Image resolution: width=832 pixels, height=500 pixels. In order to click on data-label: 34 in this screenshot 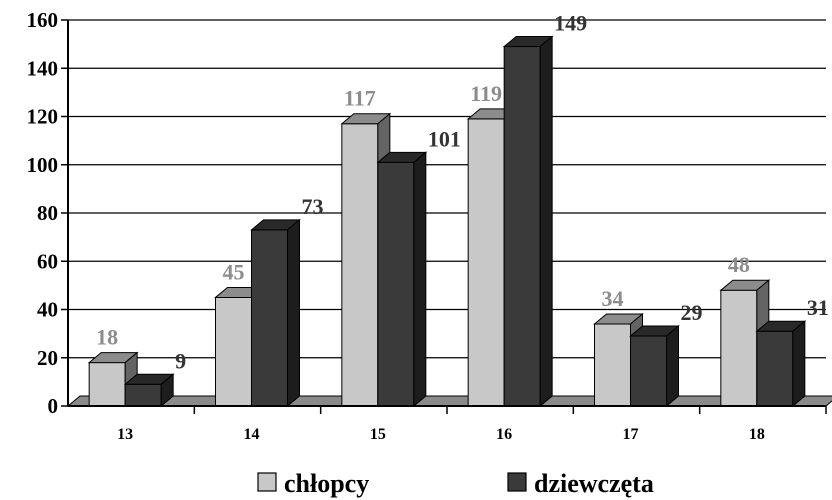, I will do `click(613, 298)`.